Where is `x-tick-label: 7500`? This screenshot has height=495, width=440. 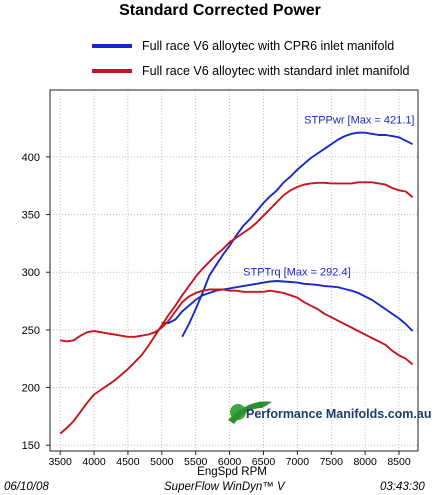 x-tick-label: 7500 is located at coordinates (332, 462).